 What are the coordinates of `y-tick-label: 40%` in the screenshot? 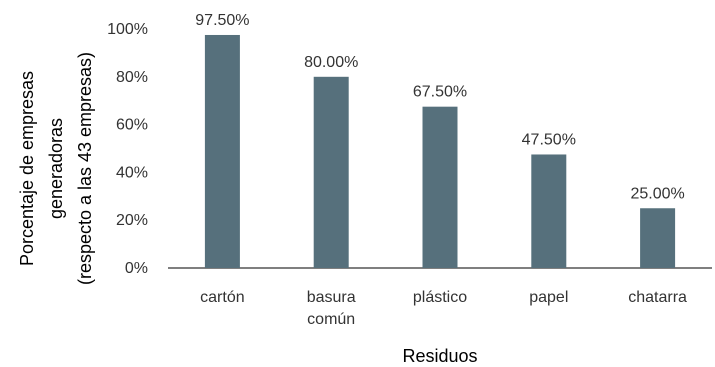 It's located at (132, 172).